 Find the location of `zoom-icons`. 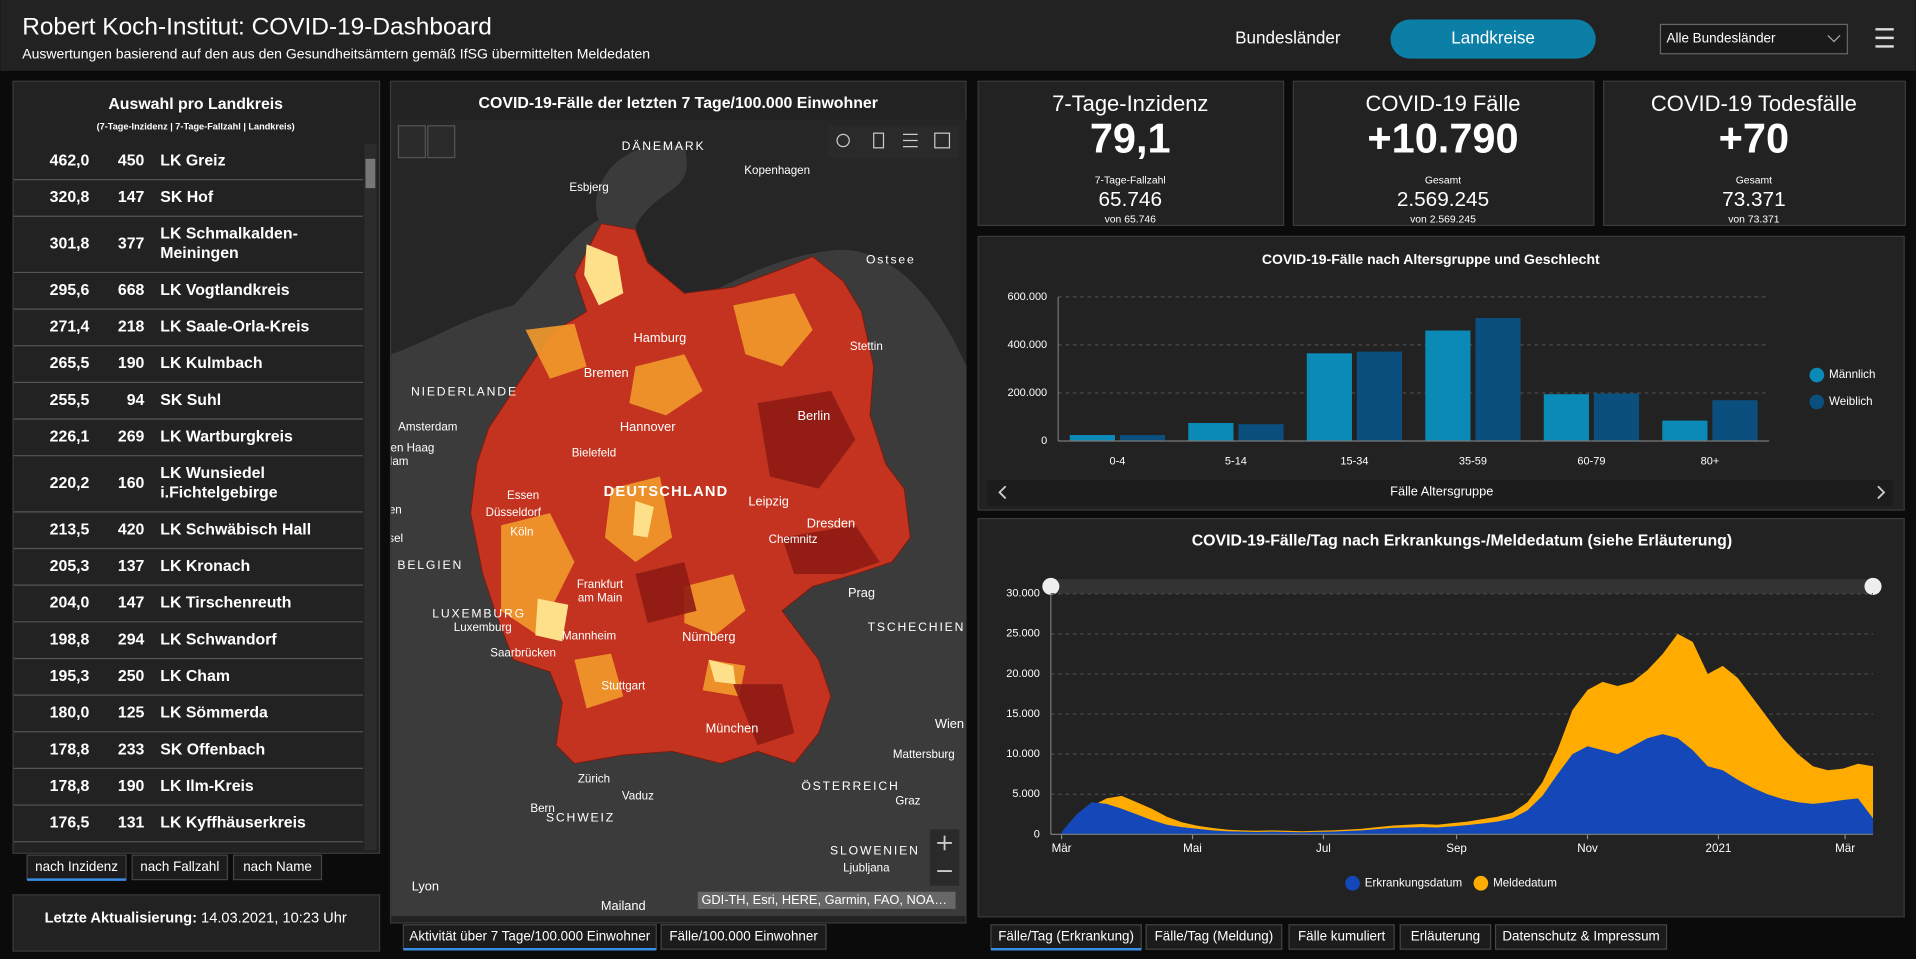

zoom-icons is located at coordinates (944, 853).